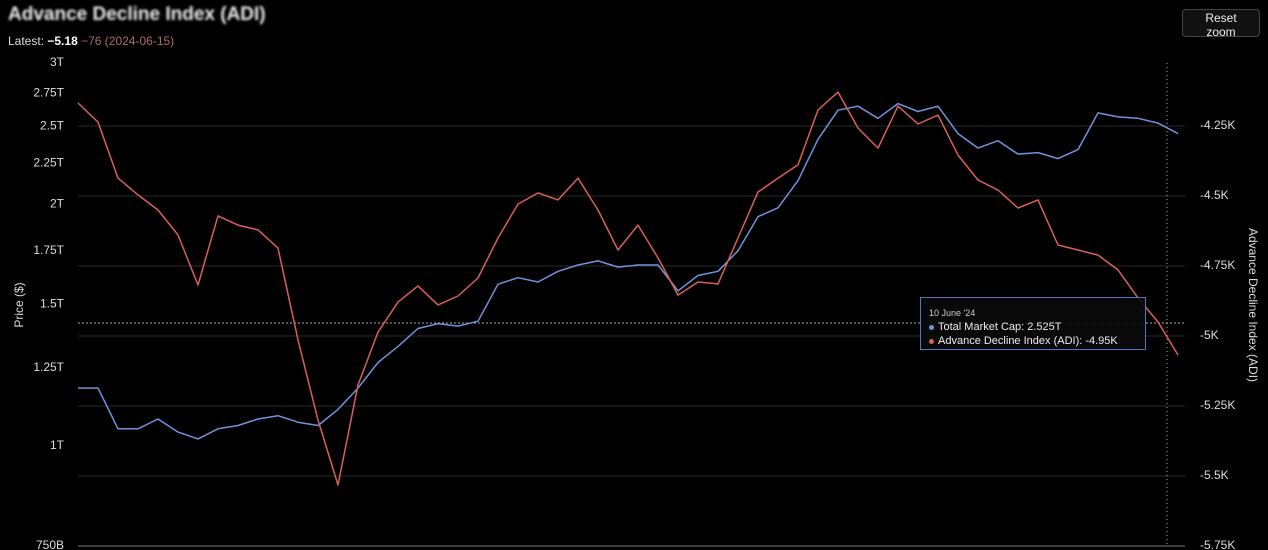 This screenshot has width=1268, height=550. I want to click on tooltip-line: Advance Decline Index (ADI): -4.95K, so click(1028, 341).